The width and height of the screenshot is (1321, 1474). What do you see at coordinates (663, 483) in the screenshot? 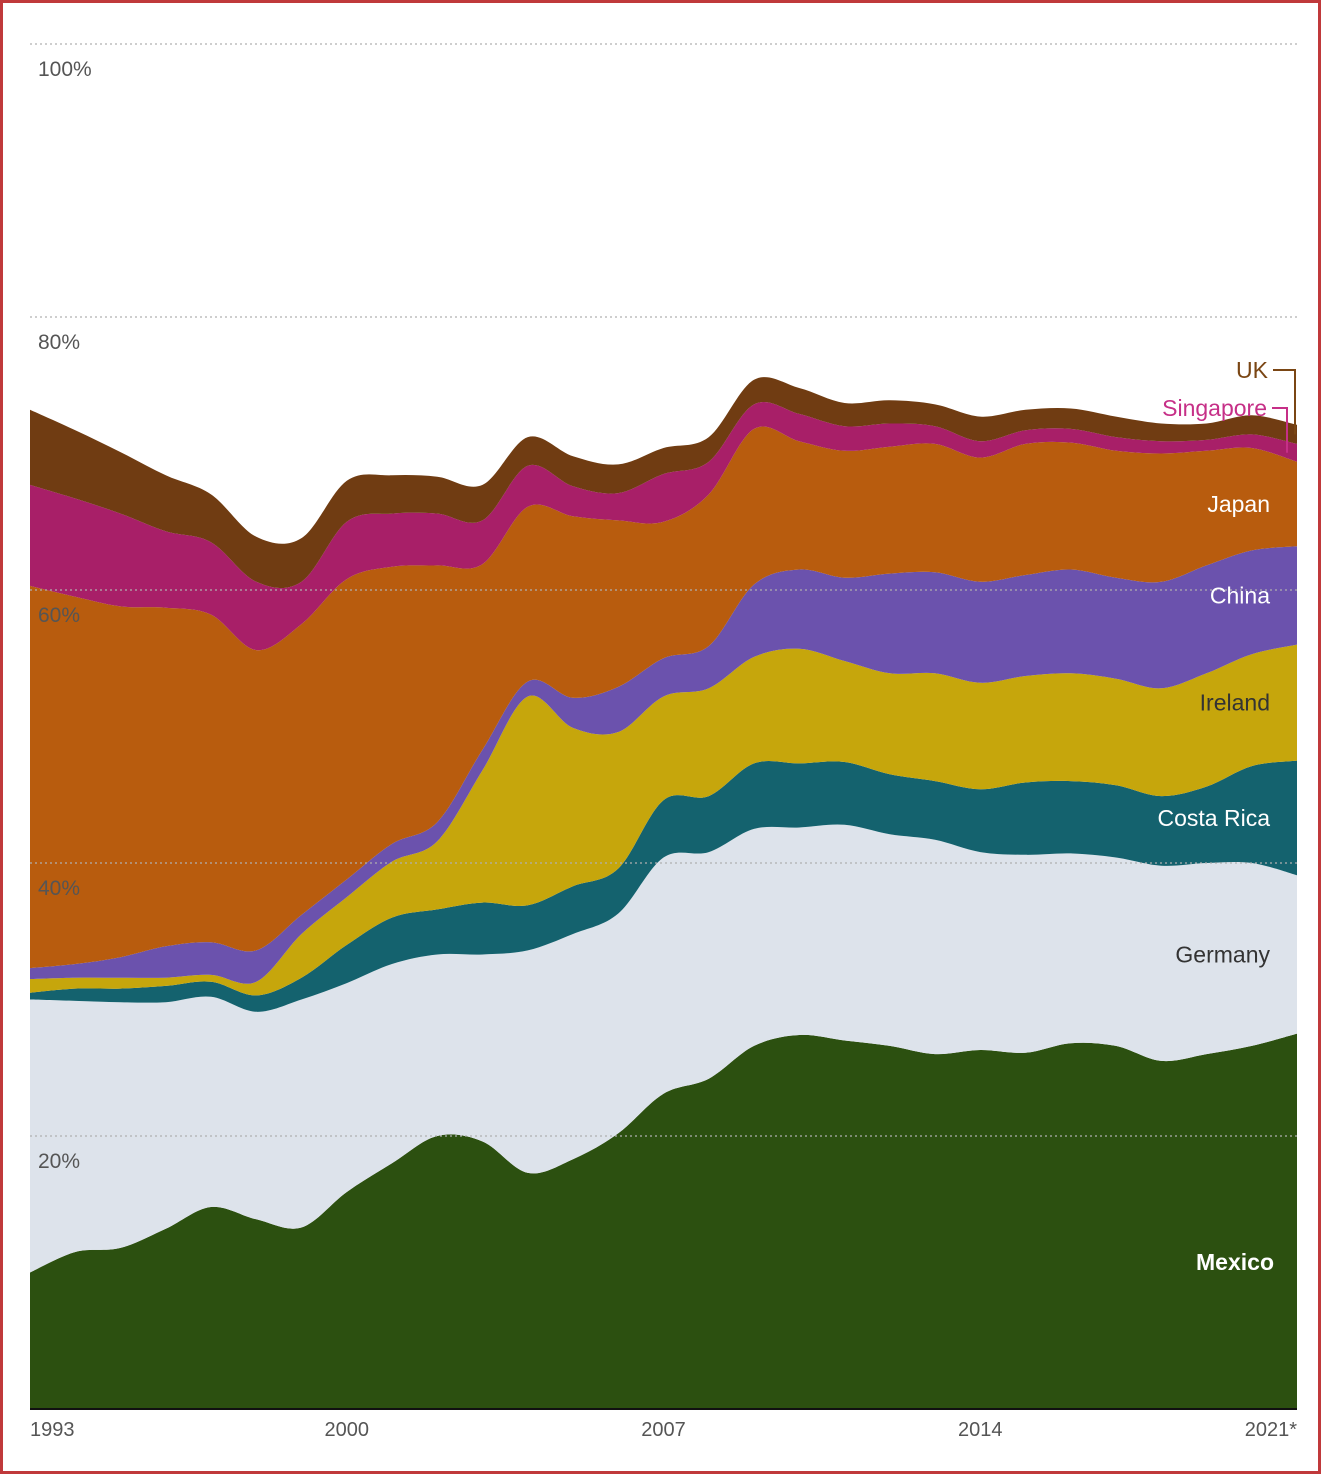
I see `area-uk` at bounding box center [663, 483].